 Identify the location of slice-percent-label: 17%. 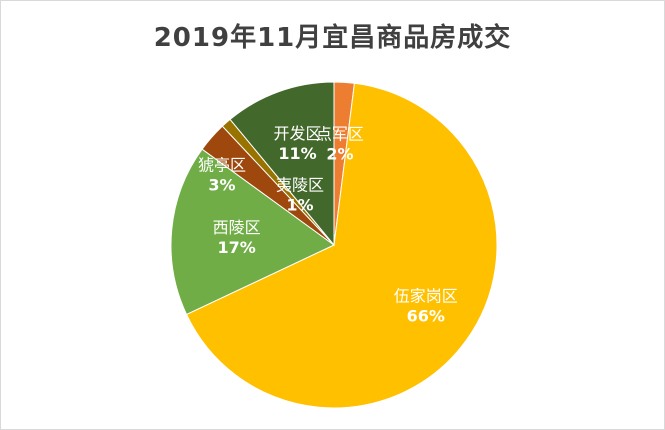
(236, 247).